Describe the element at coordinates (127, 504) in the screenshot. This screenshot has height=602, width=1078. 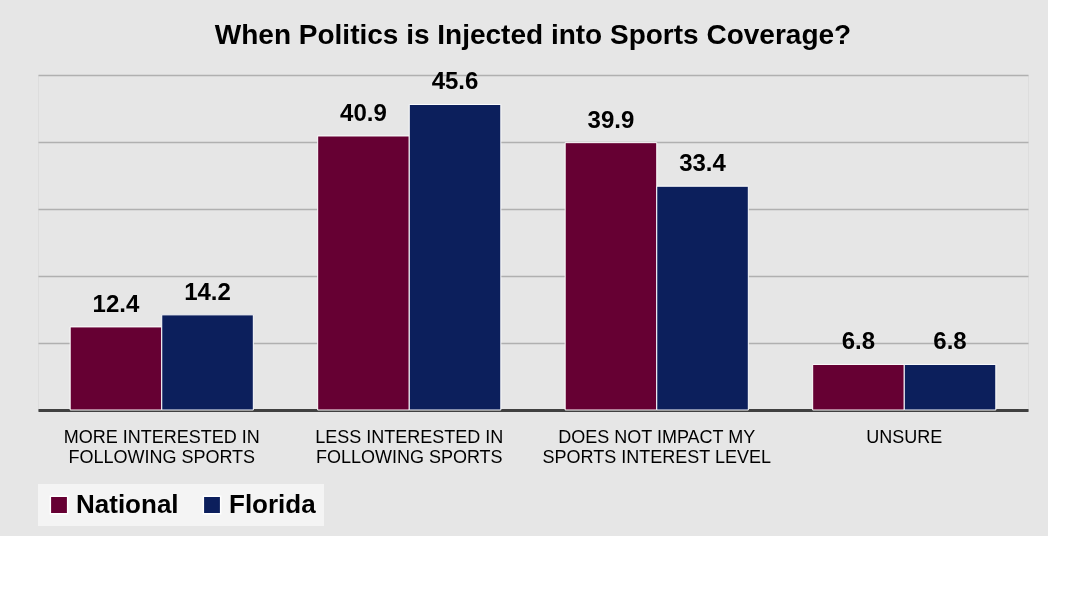
I see `legend-label: National` at that location.